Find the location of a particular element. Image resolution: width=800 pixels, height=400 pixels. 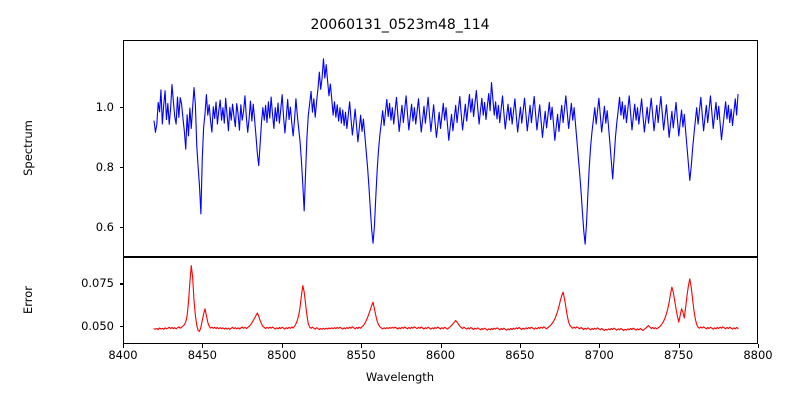

x-tick-label: 8600 is located at coordinates (440, 355).